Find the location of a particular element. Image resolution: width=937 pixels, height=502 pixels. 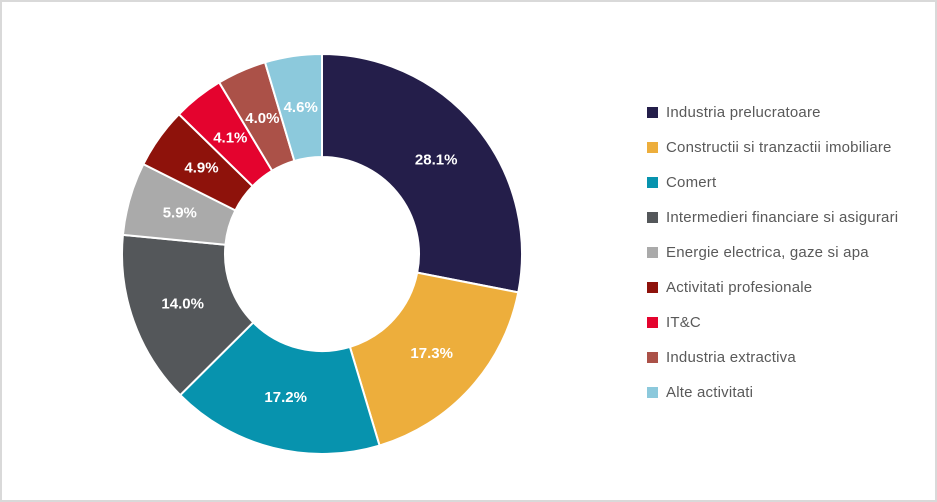

slice-data-label: 4.9% is located at coordinates (201, 168).